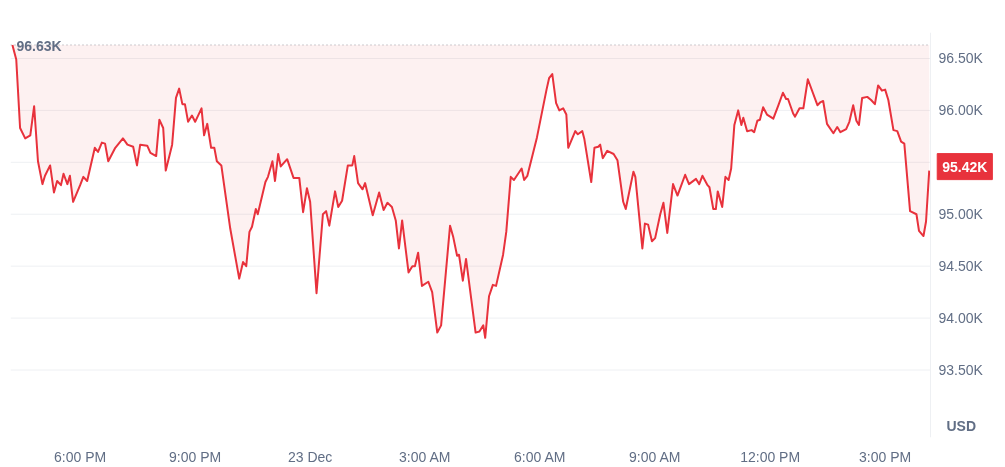 This screenshot has width=1005, height=467. What do you see at coordinates (770, 456) in the screenshot?
I see `x-tick-label: 12:00 PM` at bounding box center [770, 456].